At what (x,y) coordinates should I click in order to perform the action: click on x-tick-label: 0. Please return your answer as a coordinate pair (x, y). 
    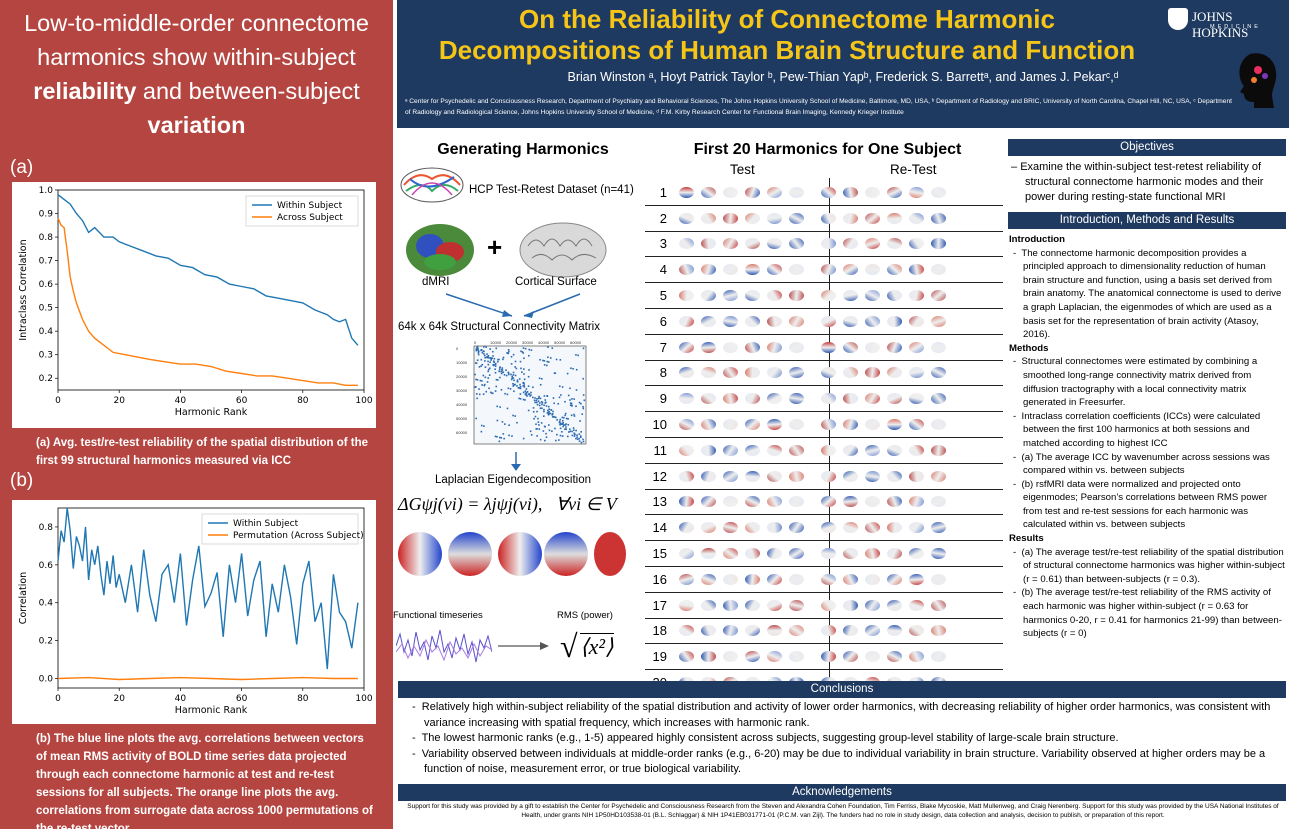
    Looking at the image, I should click on (58, 699).